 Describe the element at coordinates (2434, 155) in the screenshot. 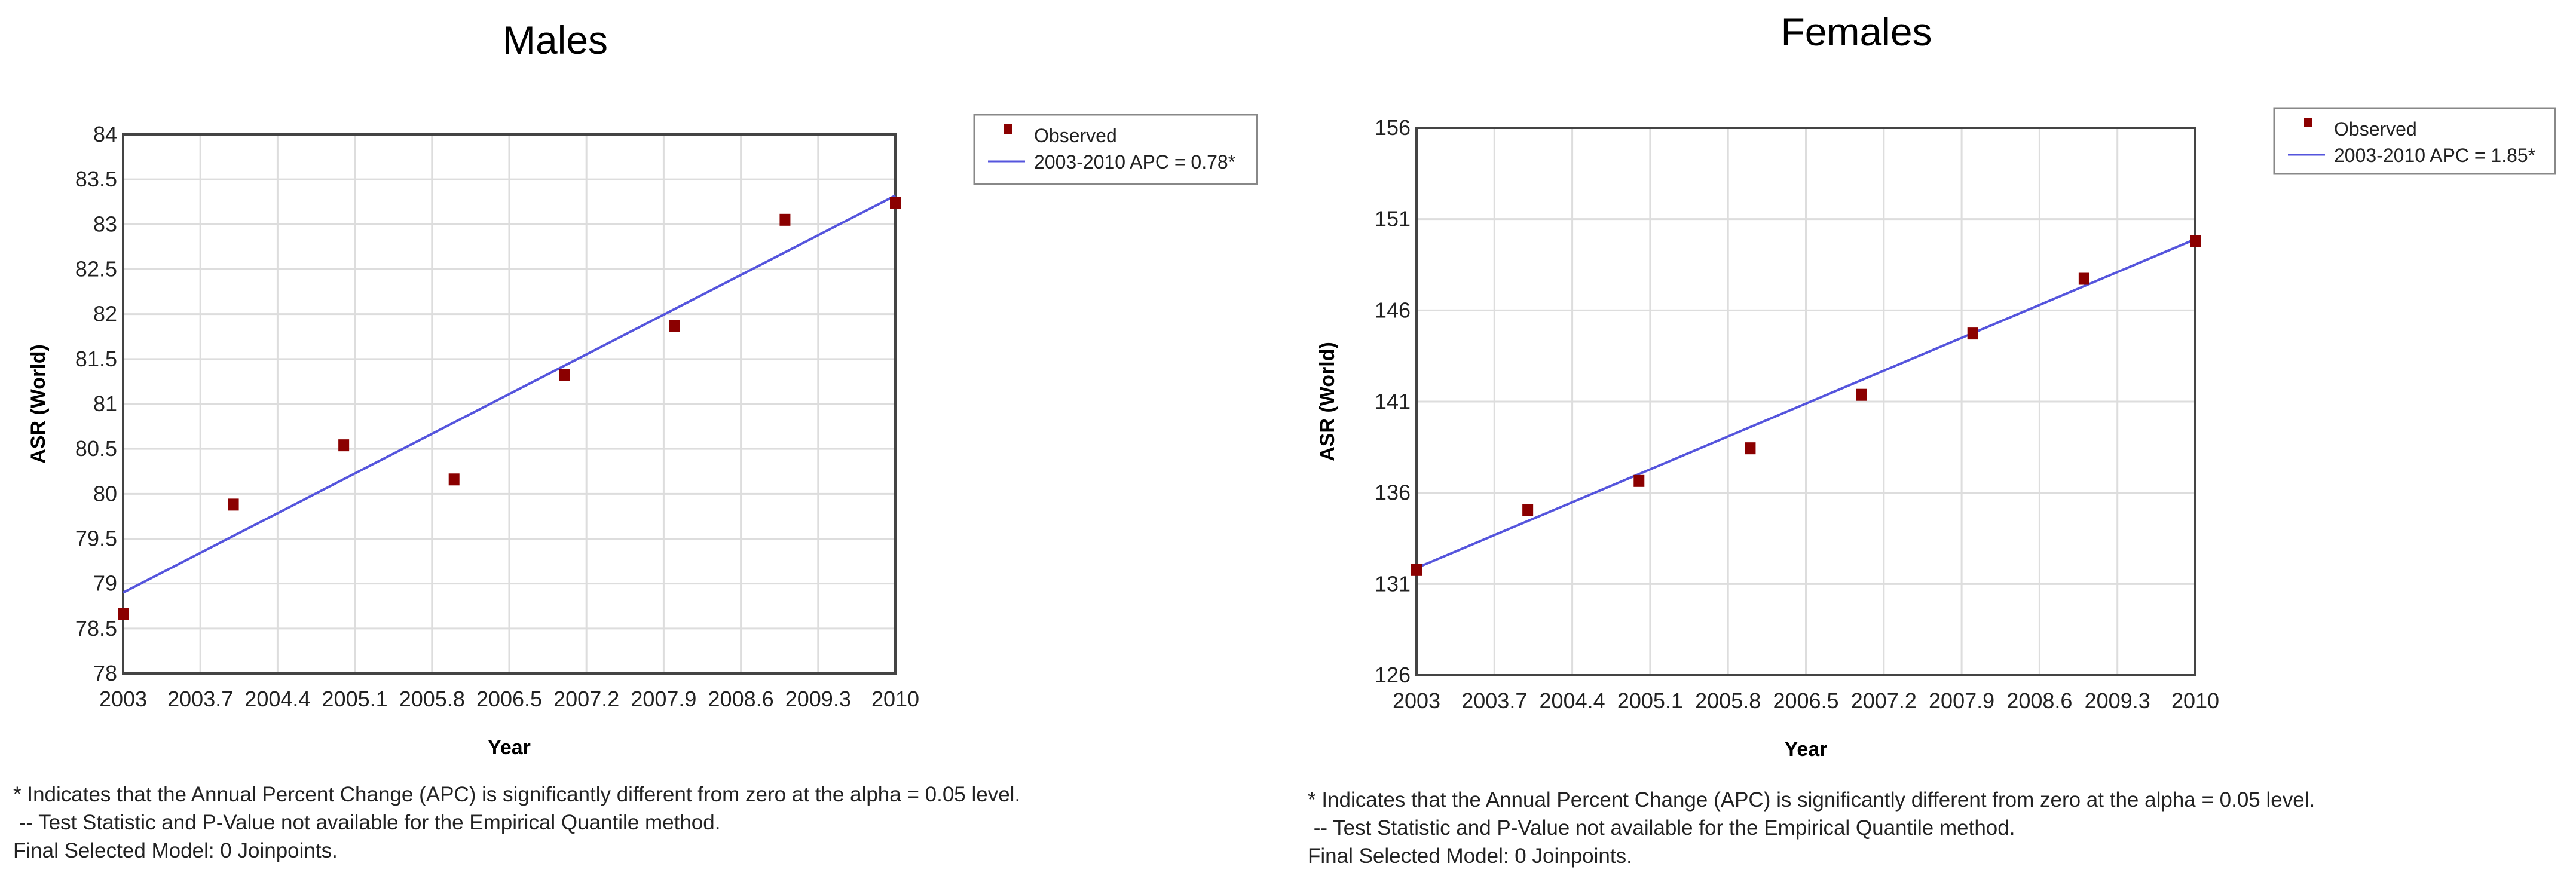

I see `legend-label: 2003-2010 APC = 1.85*` at that location.